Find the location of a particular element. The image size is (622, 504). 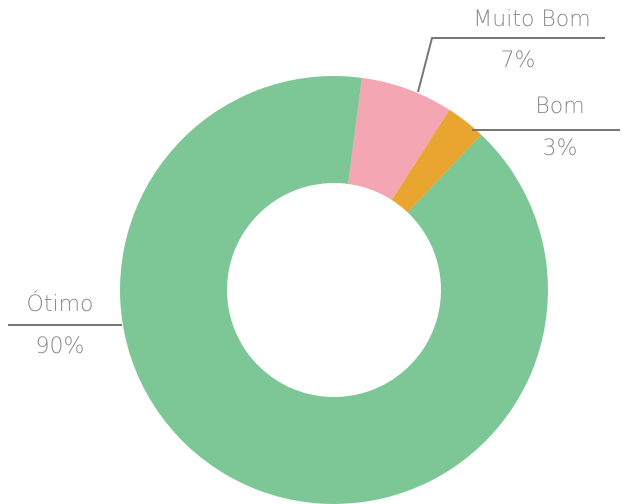

slice-value: 7% is located at coordinates (518, 60).